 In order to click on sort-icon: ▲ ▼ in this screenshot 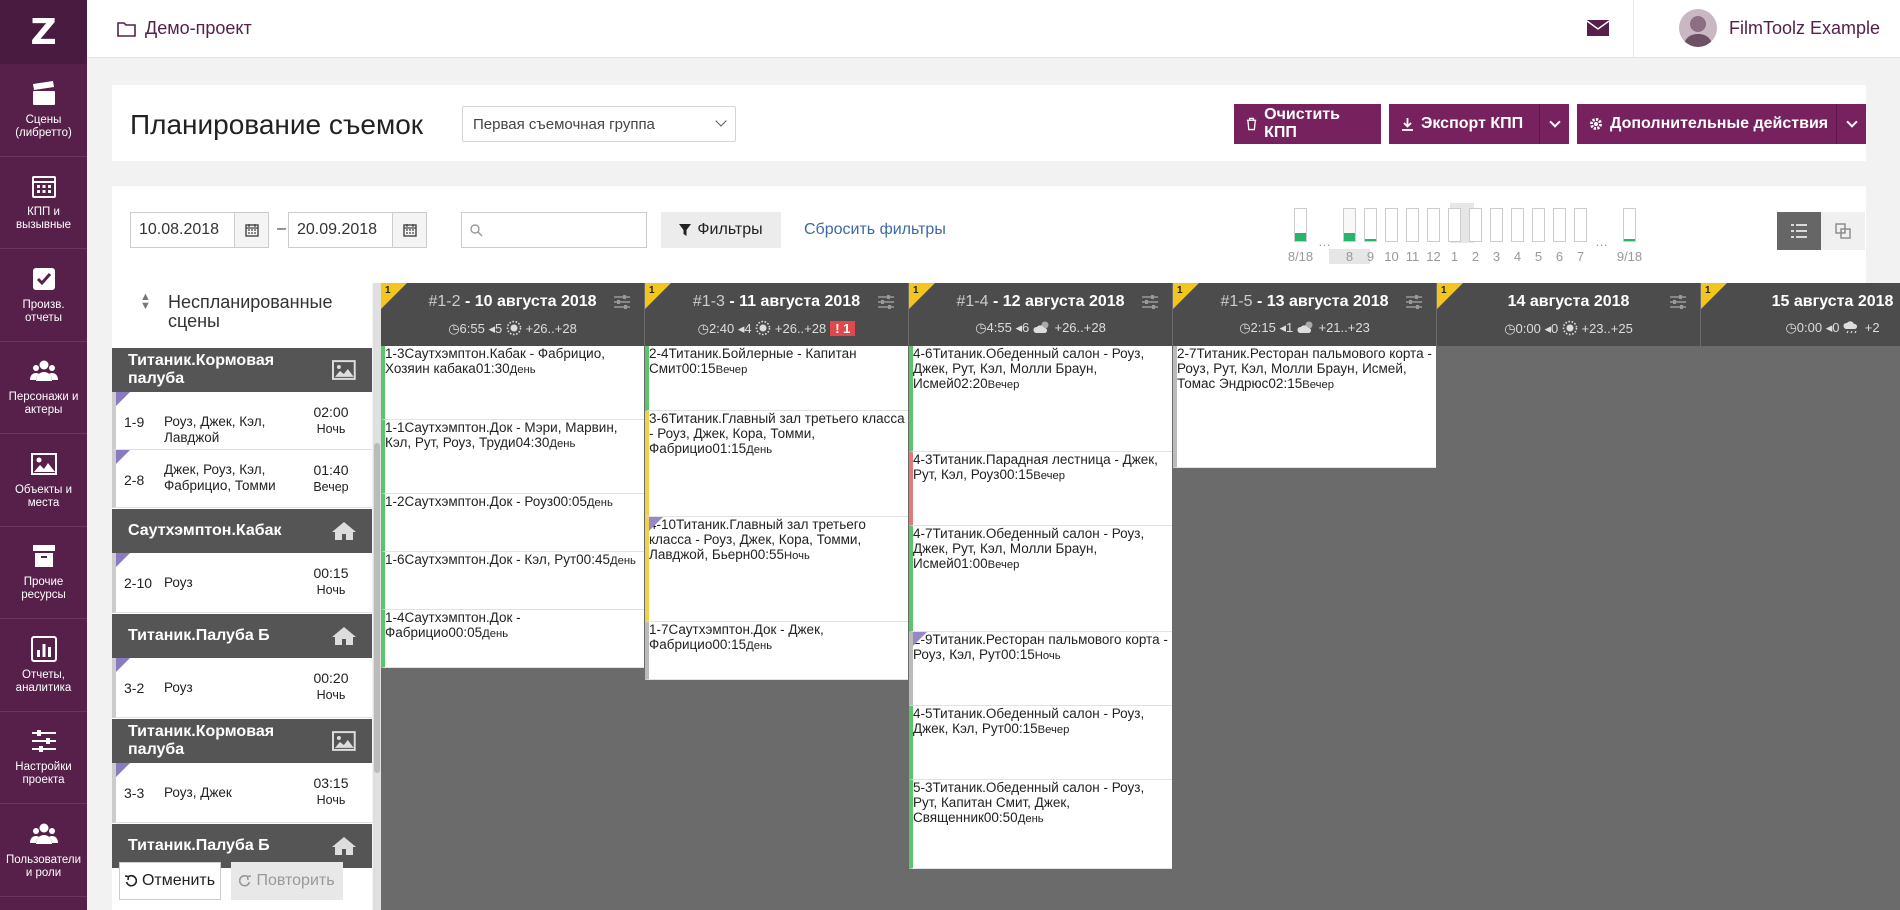, I will do `click(145, 301)`.